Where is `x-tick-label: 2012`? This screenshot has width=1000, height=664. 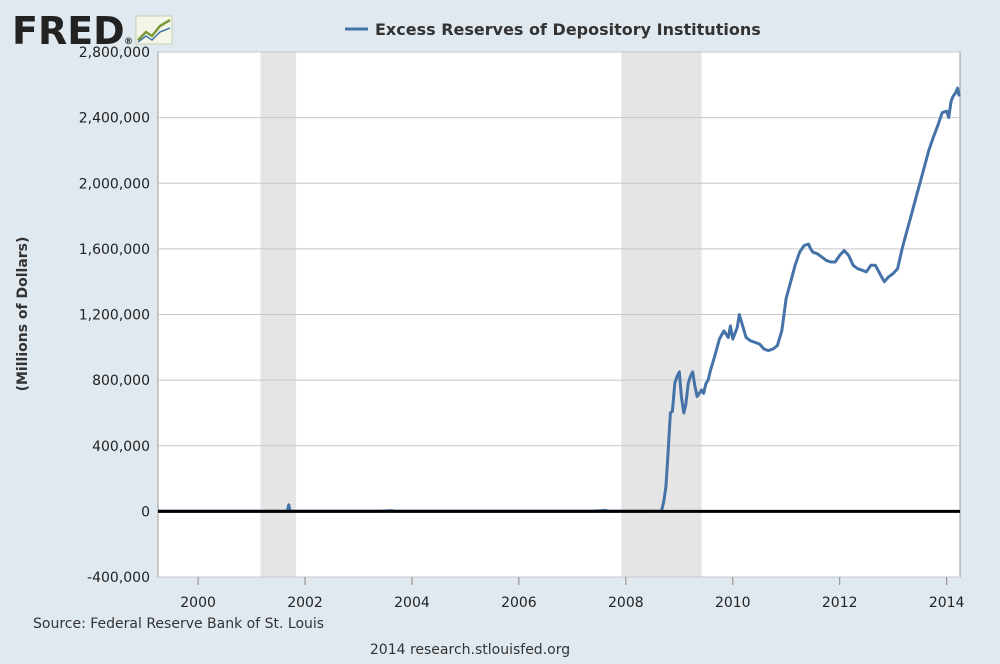 x-tick-label: 2012 is located at coordinates (840, 603).